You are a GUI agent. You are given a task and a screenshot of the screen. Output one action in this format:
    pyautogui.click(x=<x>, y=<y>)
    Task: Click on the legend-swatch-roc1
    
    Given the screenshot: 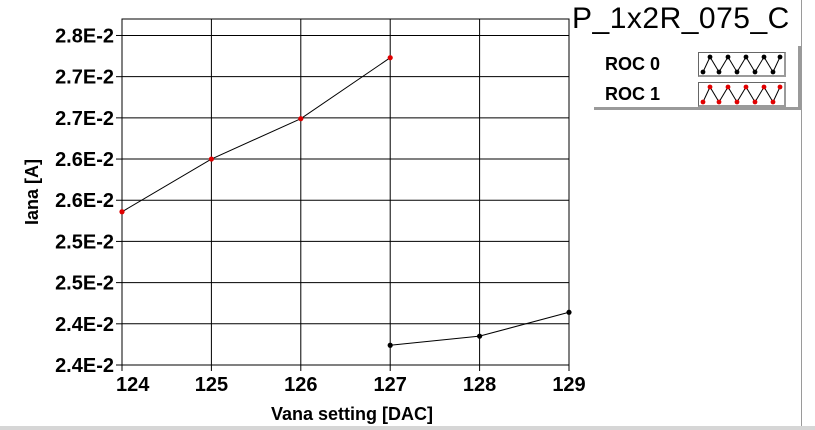 What is the action you would take?
    pyautogui.click(x=742, y=94)
    